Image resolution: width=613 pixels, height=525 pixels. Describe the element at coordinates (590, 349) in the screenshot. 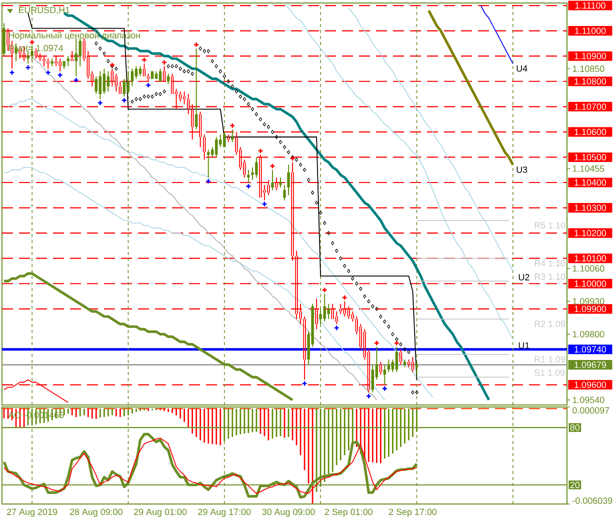

I see `ref-line-label: 1.09740` at that location.